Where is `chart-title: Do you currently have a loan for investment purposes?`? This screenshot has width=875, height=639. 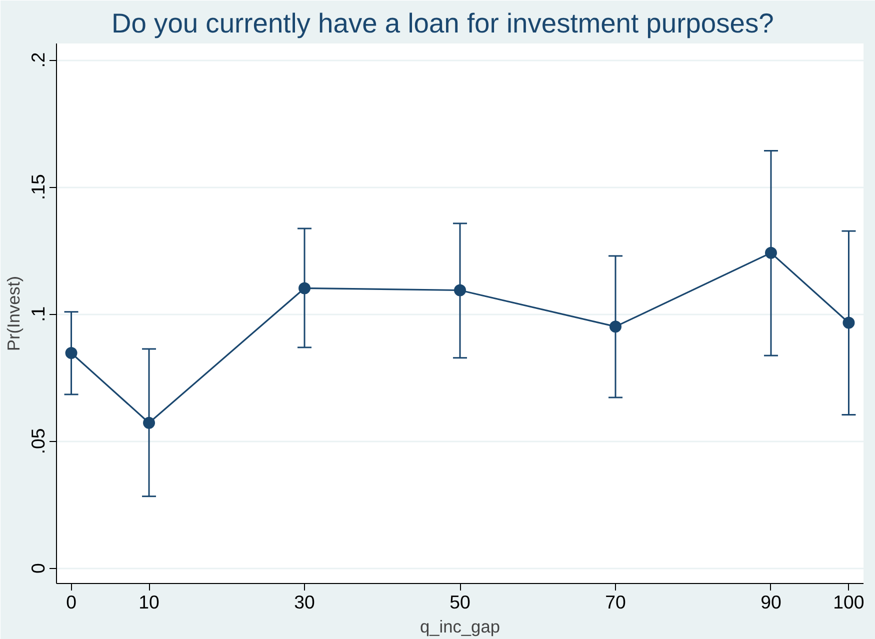 chart-title: Do you currently have a loan for investment purposes? is located at coordinates (443, 23).